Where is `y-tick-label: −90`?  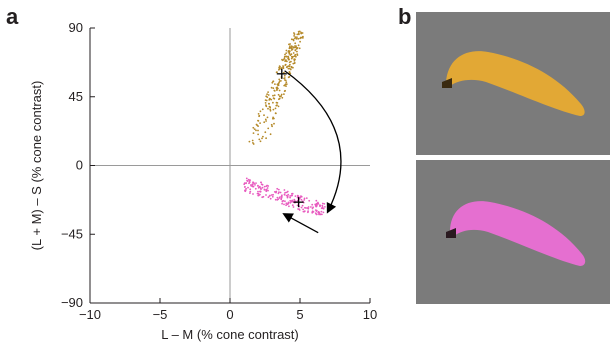
y-tick-label: −90 is located at coordinates (72, 302).